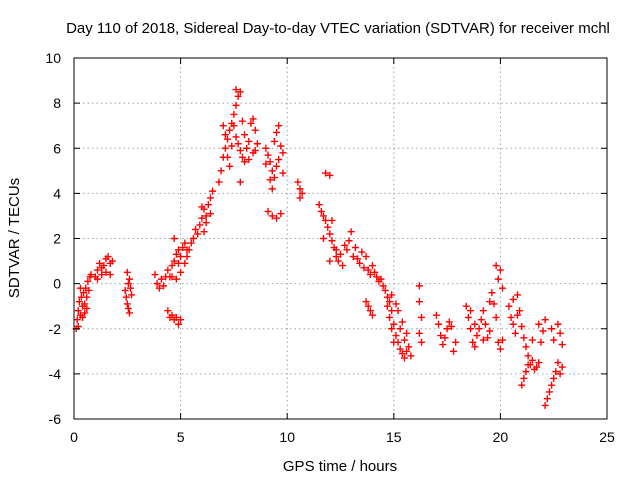  Describe the element at coordinates (340, 466) in the screenshot. I see `x-axis-label: GPS time / hours` at that location.